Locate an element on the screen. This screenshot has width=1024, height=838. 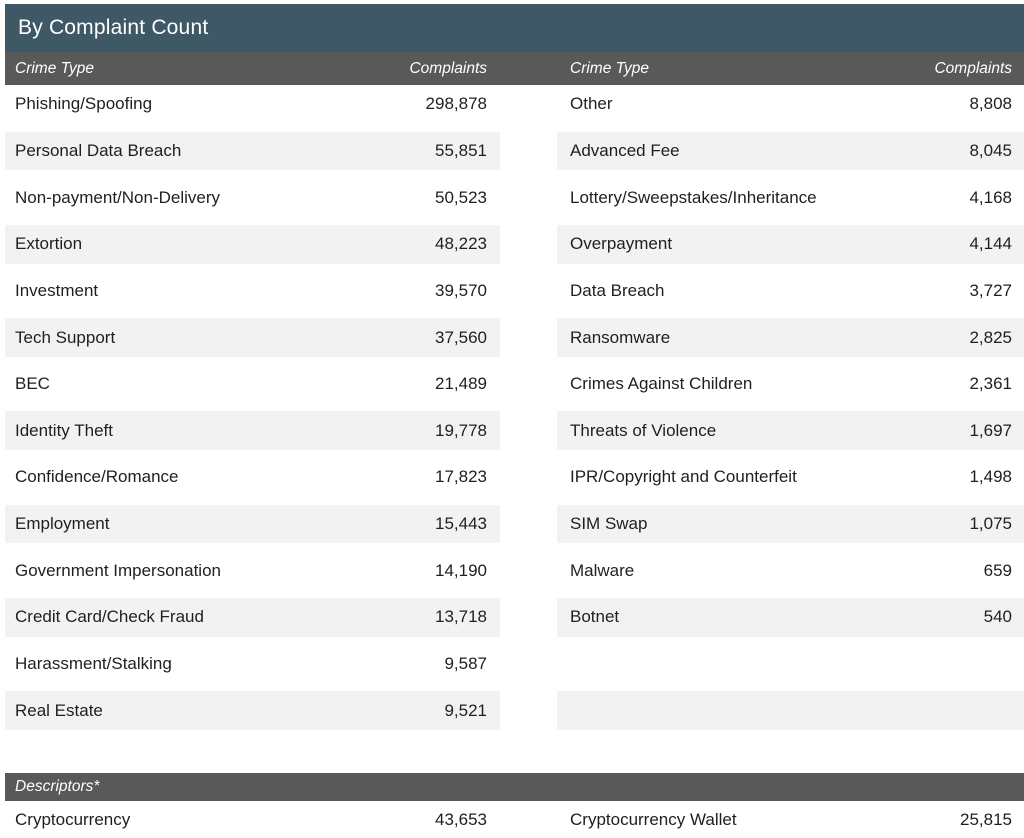
table-row: IPR/Copyright and Counterfeit 1,498 is located at coordinates (790, 481).